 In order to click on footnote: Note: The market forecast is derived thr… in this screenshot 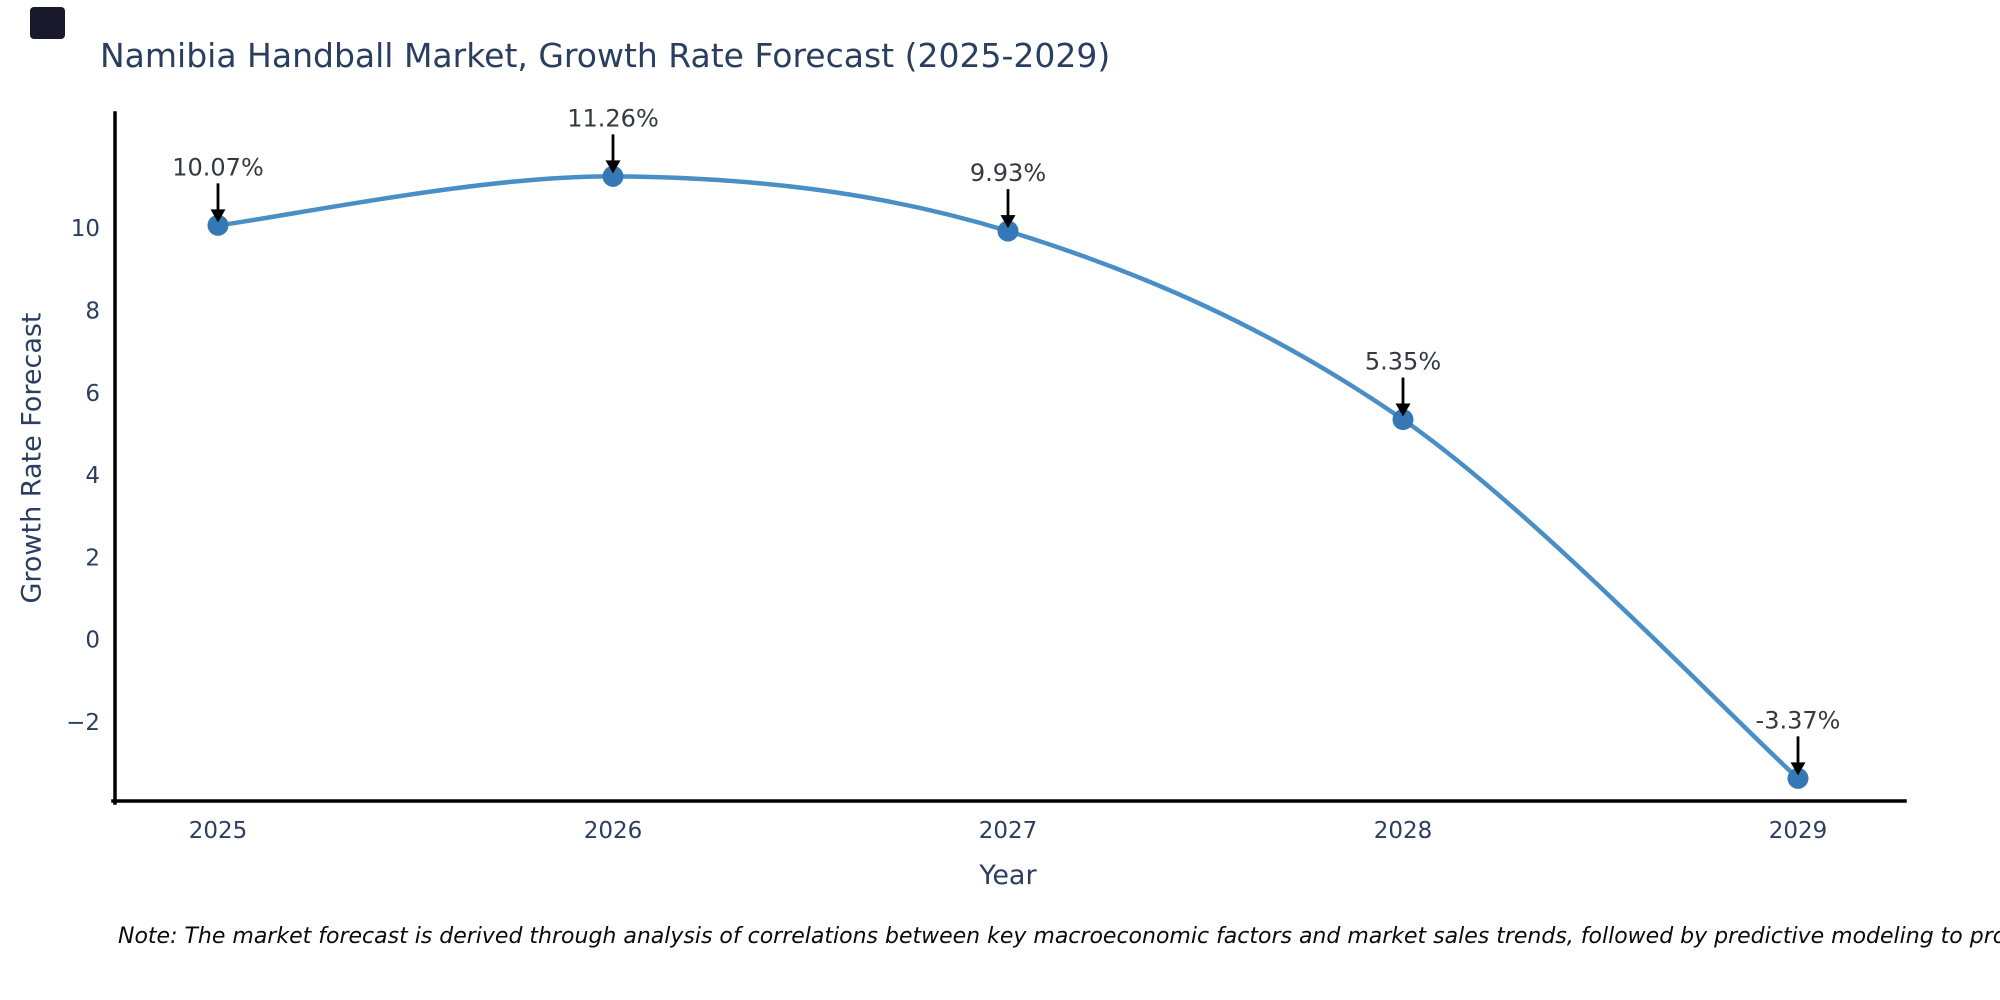, I will do `click(1059, 936)`.